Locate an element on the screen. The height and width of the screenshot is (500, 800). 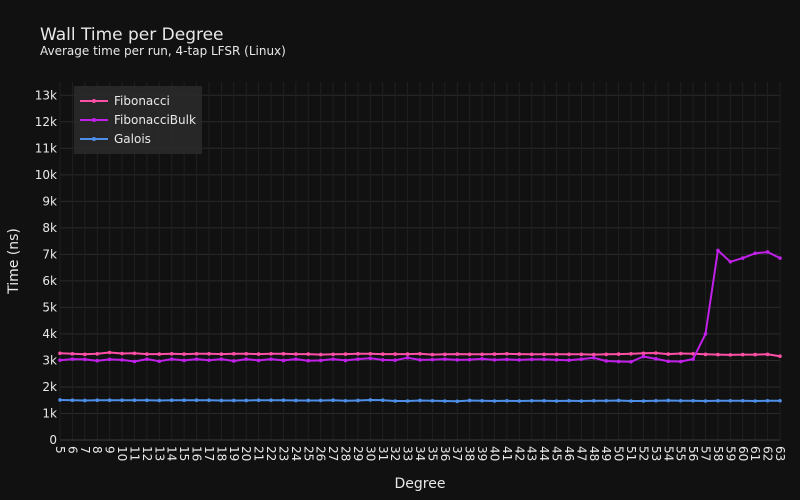
x-tick-label: 49 is located at coordinates (606, 453).